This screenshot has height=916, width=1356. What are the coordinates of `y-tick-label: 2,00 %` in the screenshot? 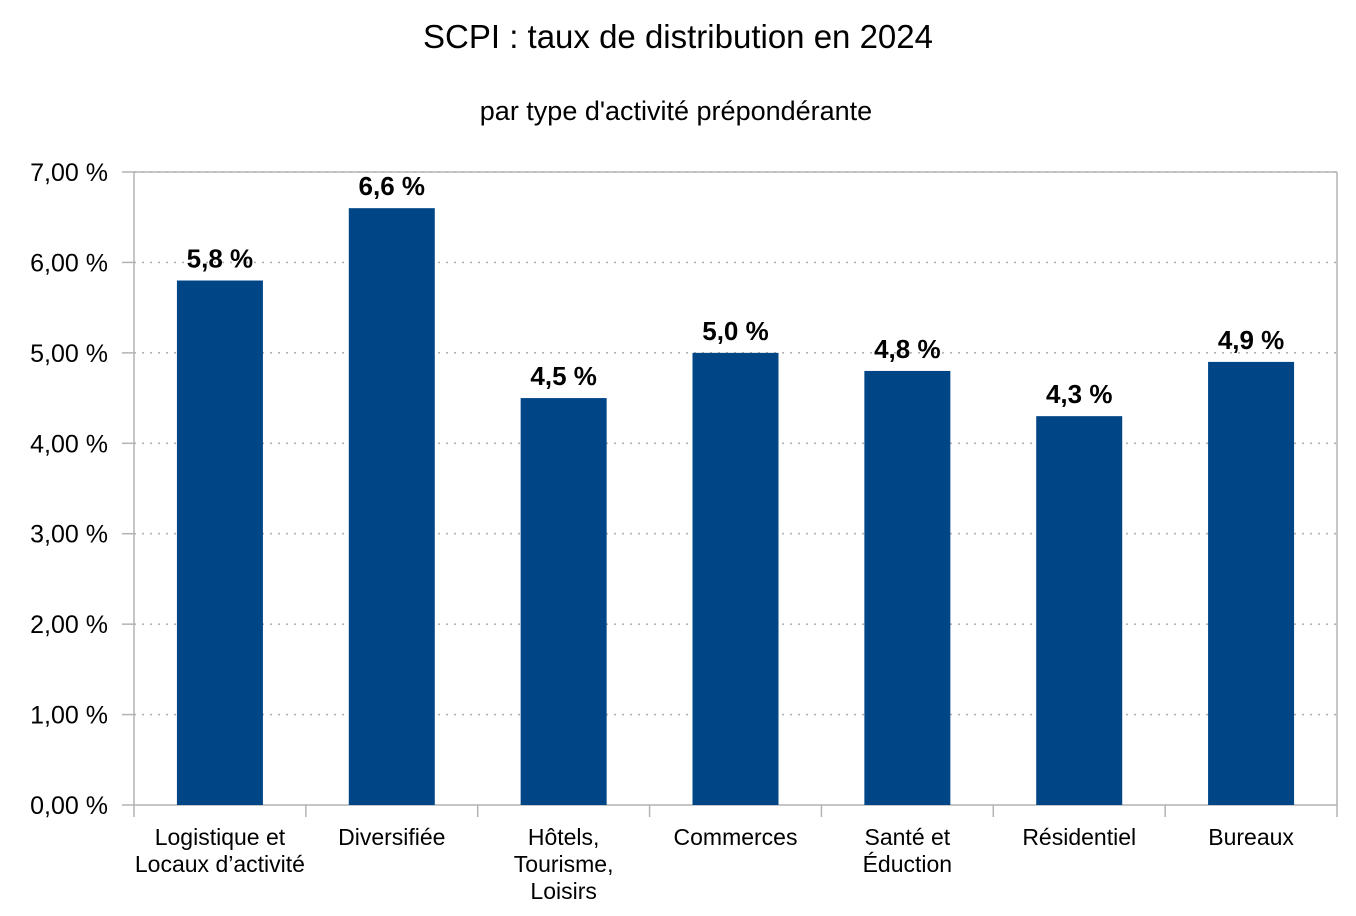 It's located at (69, 625).